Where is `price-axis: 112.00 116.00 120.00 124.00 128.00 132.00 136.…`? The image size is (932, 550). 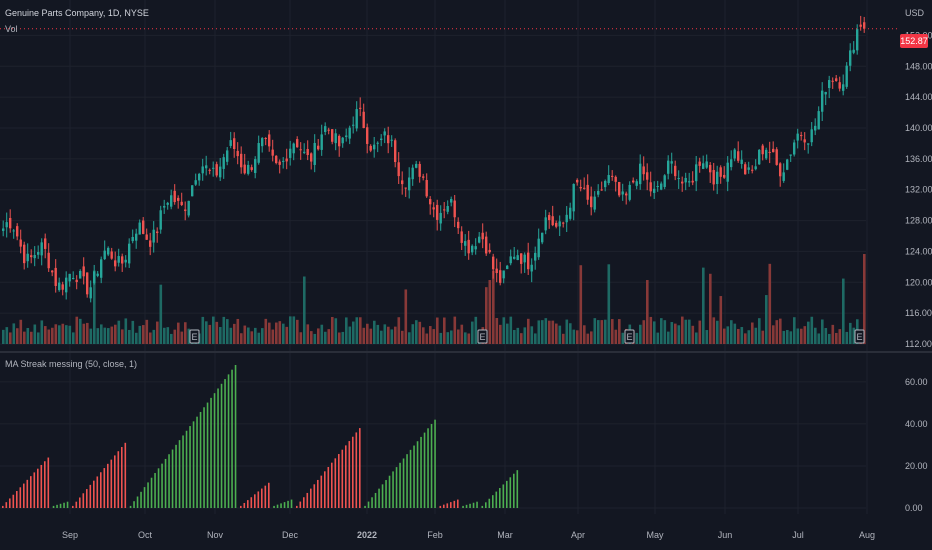 price-axis: 112.00 116.00 120.00 124.00 128.00 132.00 136.… is located at coordinates (918, 189).